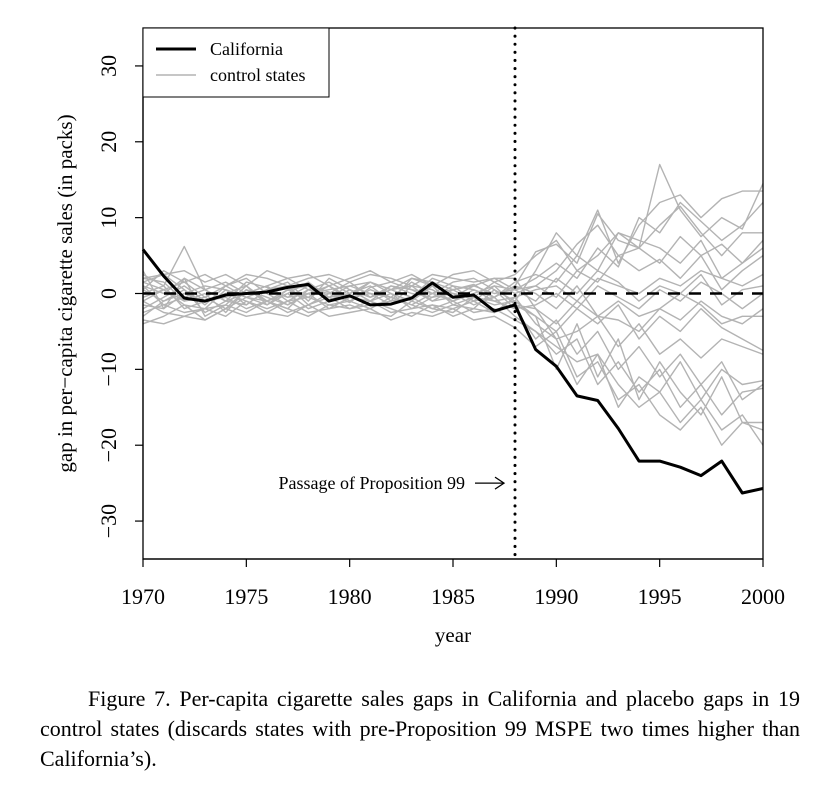 The height and width of the screenshot is (790, 828). Describe the element at coordinates (490, 483) in the screenshot. I see `annotation-arrow-icon` at that location.